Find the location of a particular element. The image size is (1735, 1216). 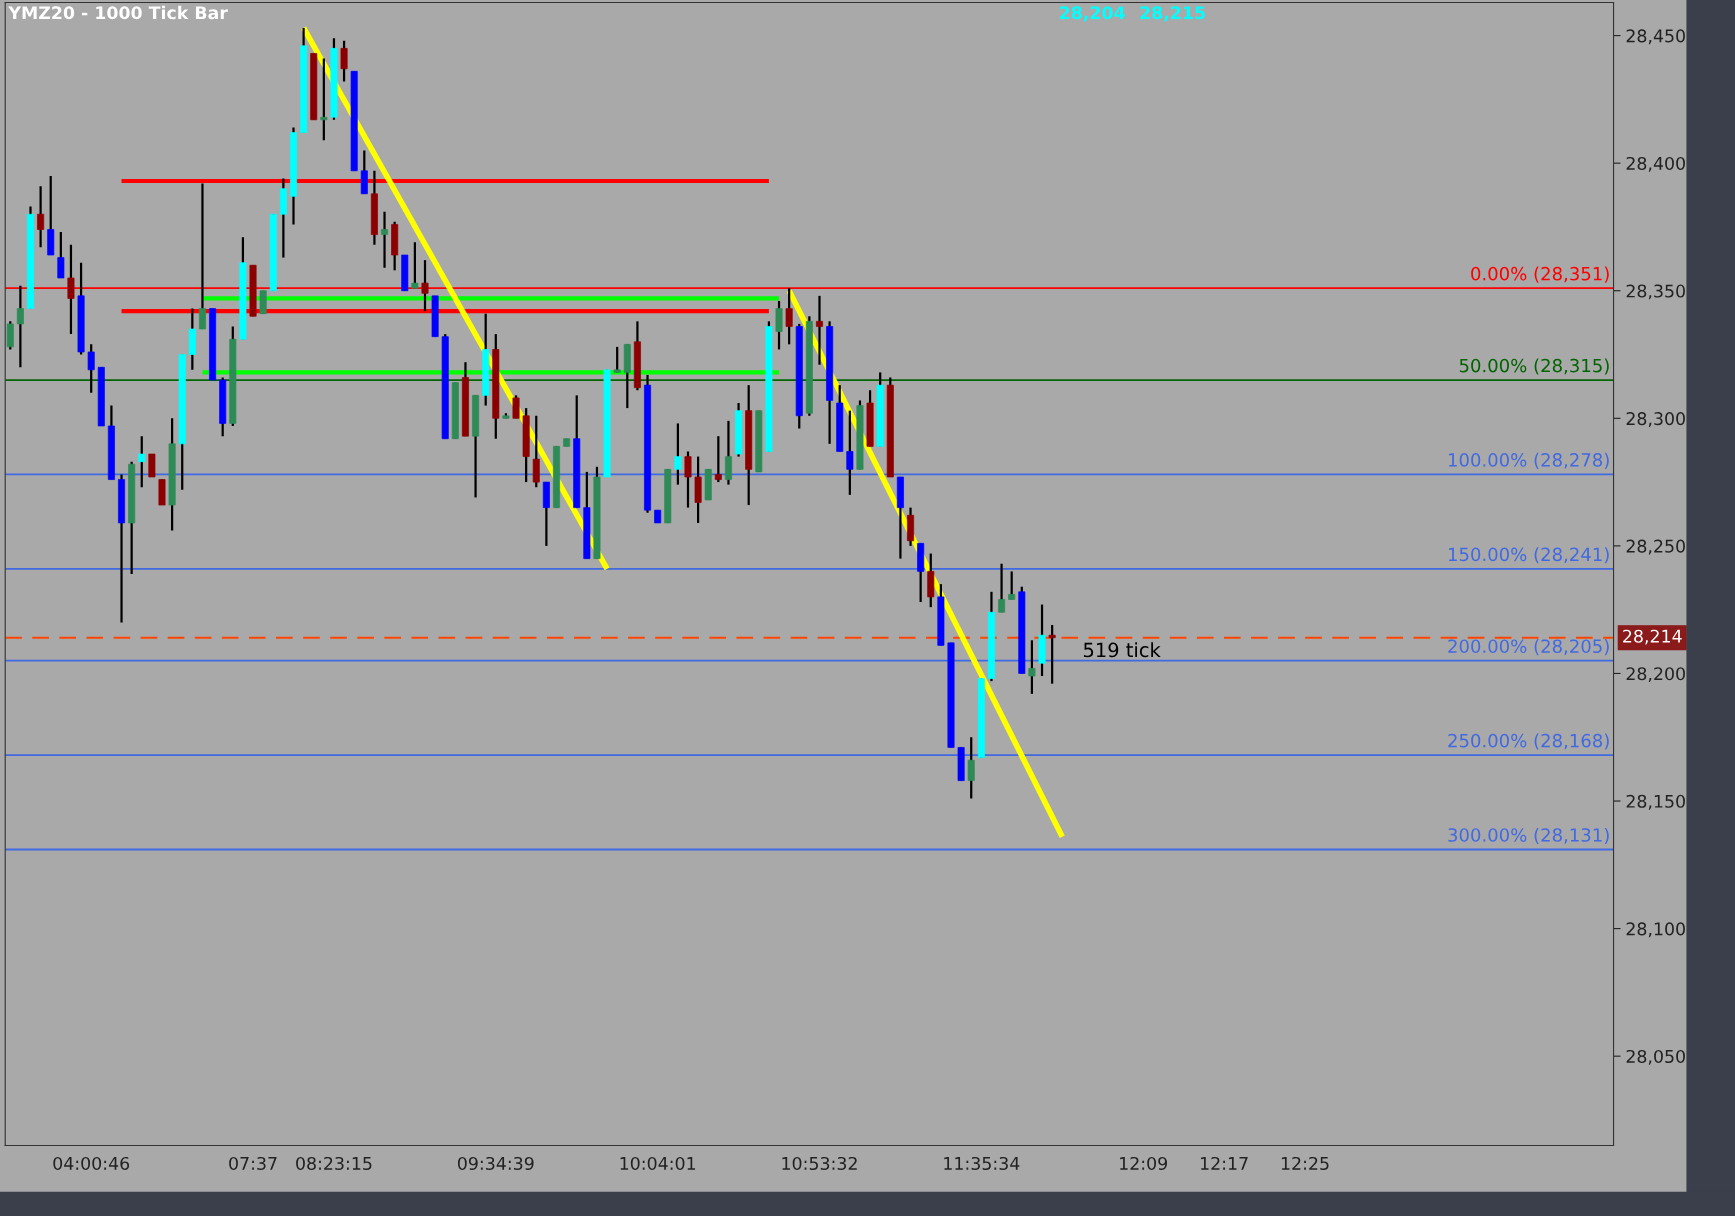

y-tick-label: 28,400 is located at coordinates (1655, 164).